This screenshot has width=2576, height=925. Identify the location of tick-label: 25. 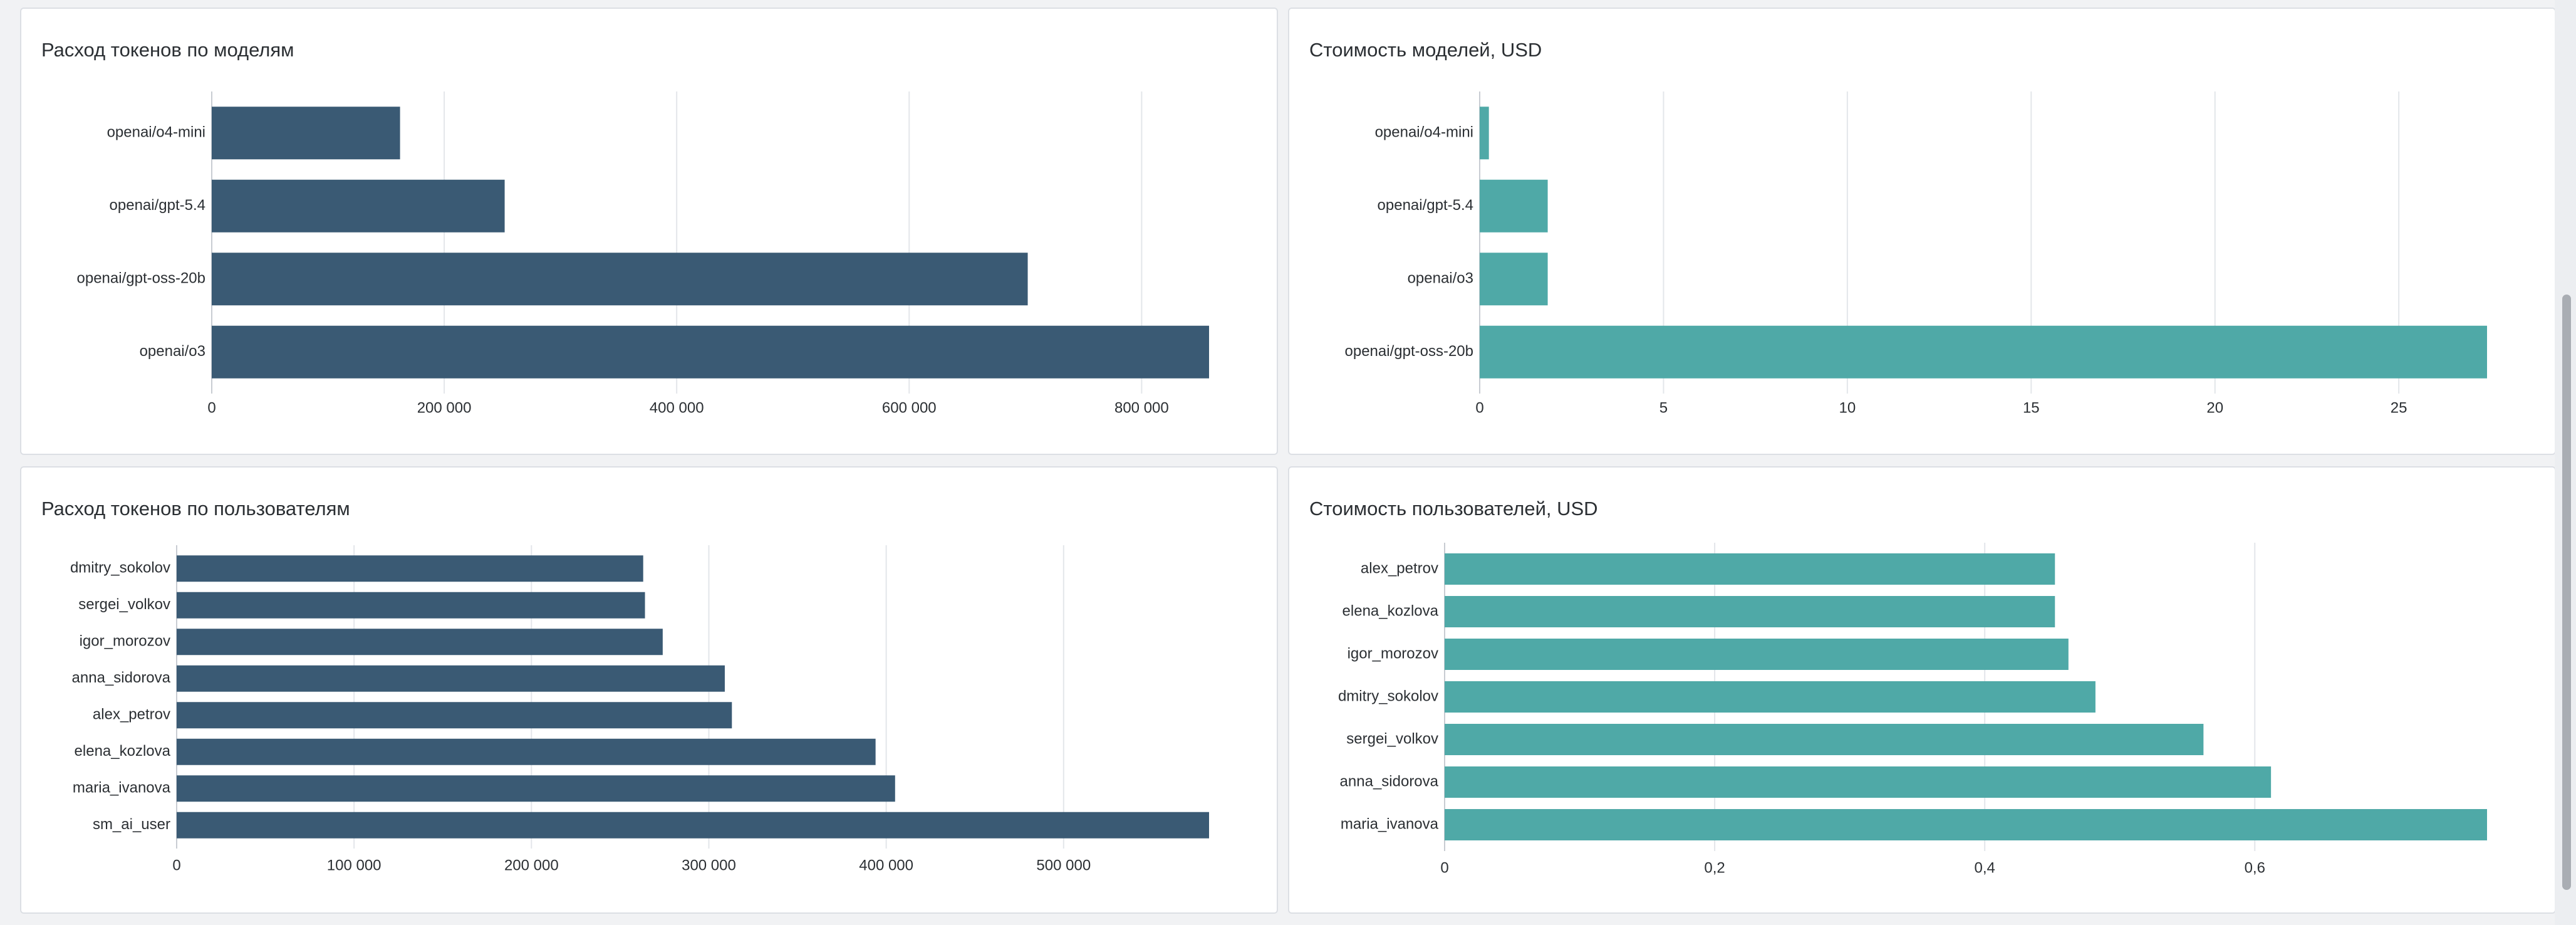
(2399, 407).